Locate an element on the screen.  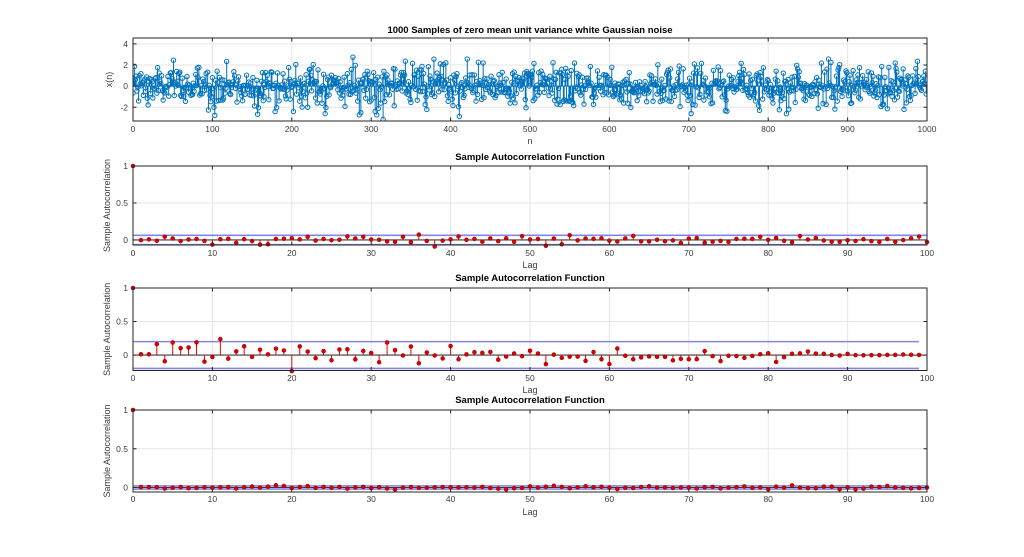
y-tick-label: 4 is located at coordinates (125, 44).